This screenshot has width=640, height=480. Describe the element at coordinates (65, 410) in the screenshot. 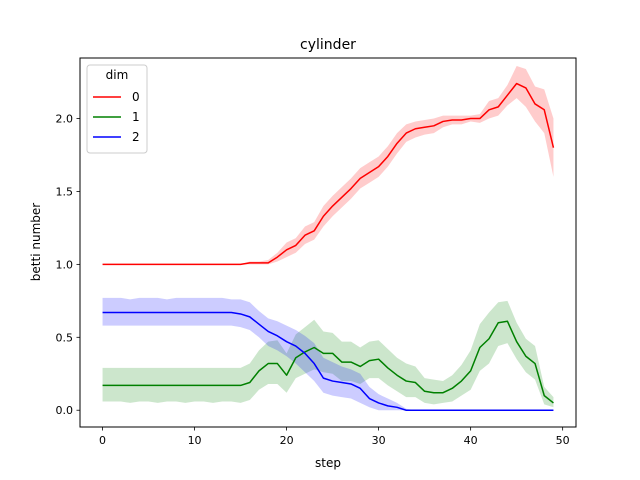

I see `y-tick-label: 0.0` at that location.